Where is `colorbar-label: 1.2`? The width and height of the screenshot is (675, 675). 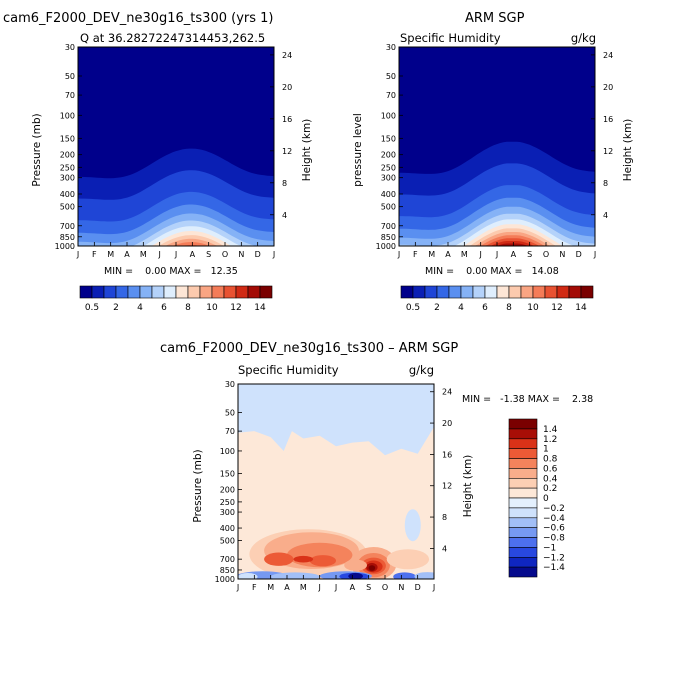 colorbar-label: 1.2 is located at coordinates (550, 440).